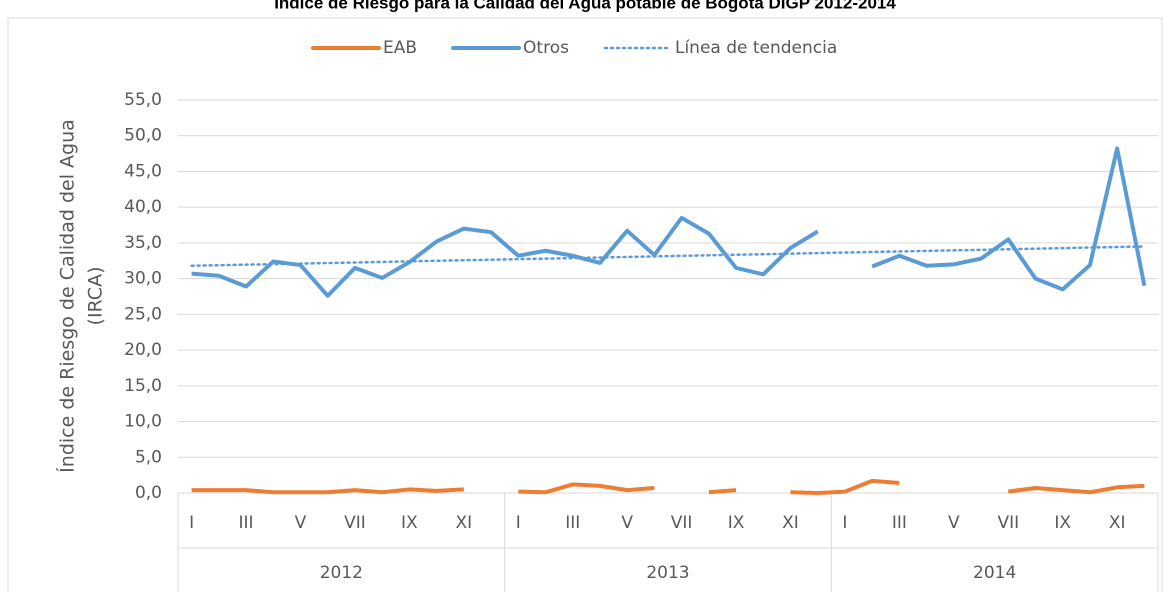 This screenshot has height=592, width=1170. What do you see at coordinates (143, 100) in the screenshot?
I see `y-tick-label: 55,0` at bounding box center [143, 100].